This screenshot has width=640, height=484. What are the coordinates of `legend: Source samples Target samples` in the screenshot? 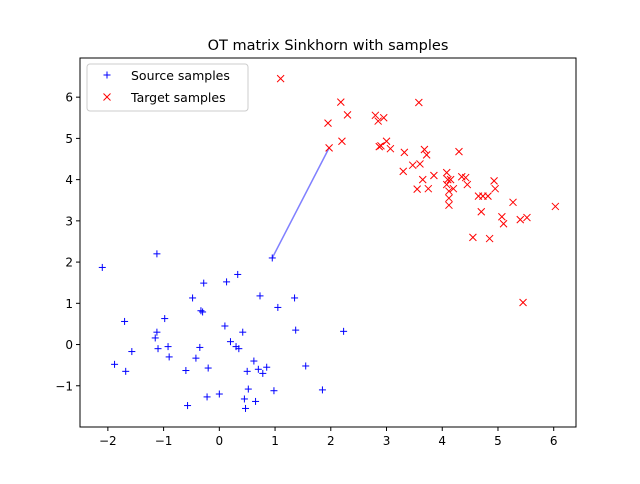 It's located at (167, 87).